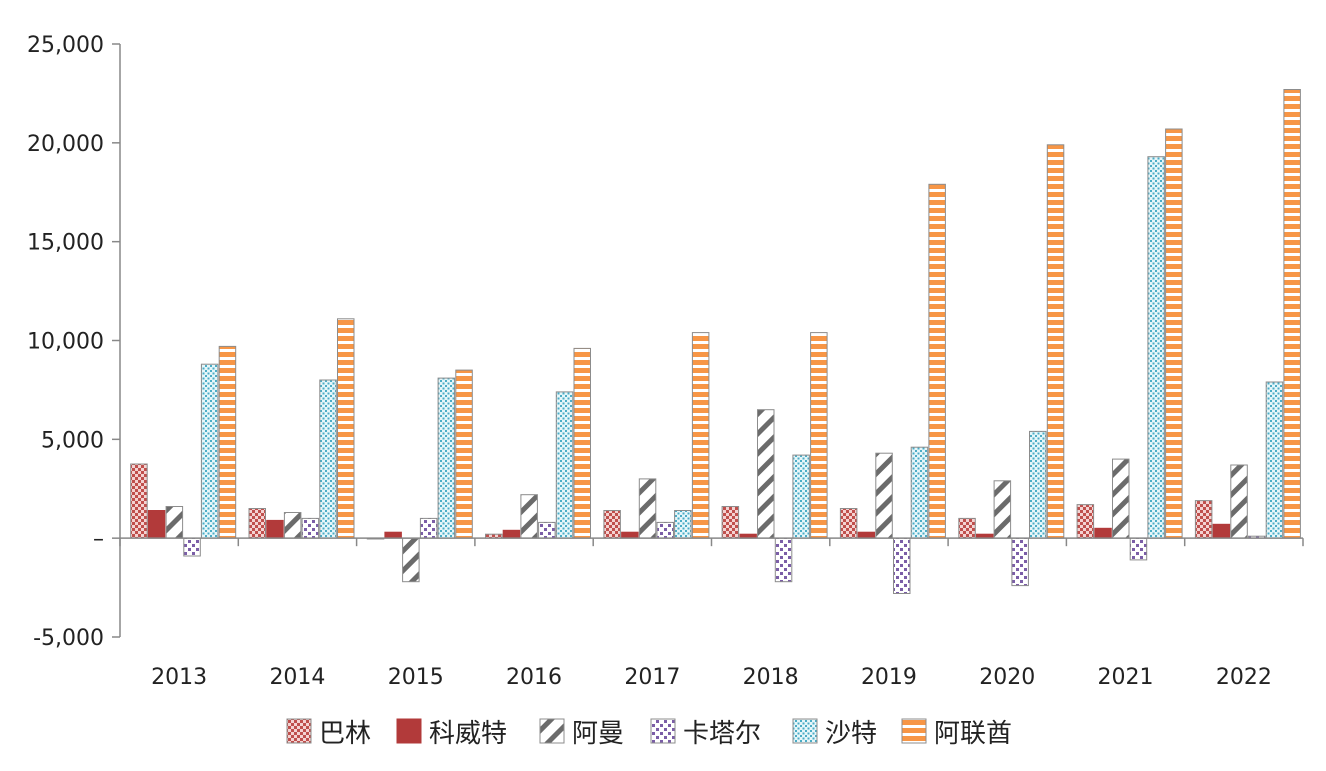  I want to click on y-tick-label: –, so click(98, 539).